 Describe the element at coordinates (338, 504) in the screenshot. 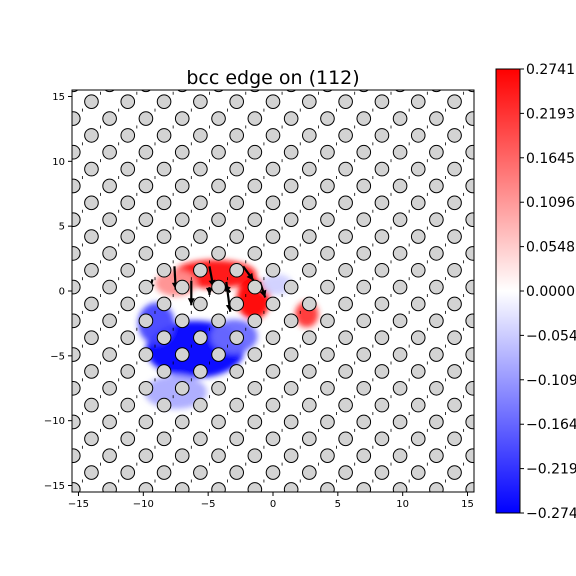

I see `x-tick-label: 5` at that location.